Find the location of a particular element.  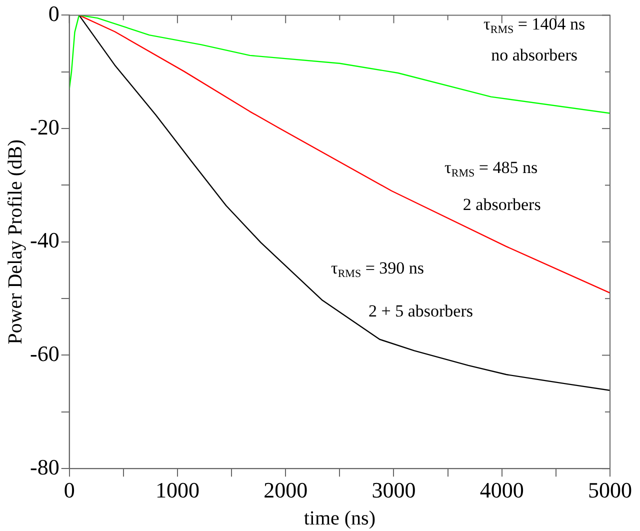

y-tick-label: -20 is located at coordinates (45, 127).